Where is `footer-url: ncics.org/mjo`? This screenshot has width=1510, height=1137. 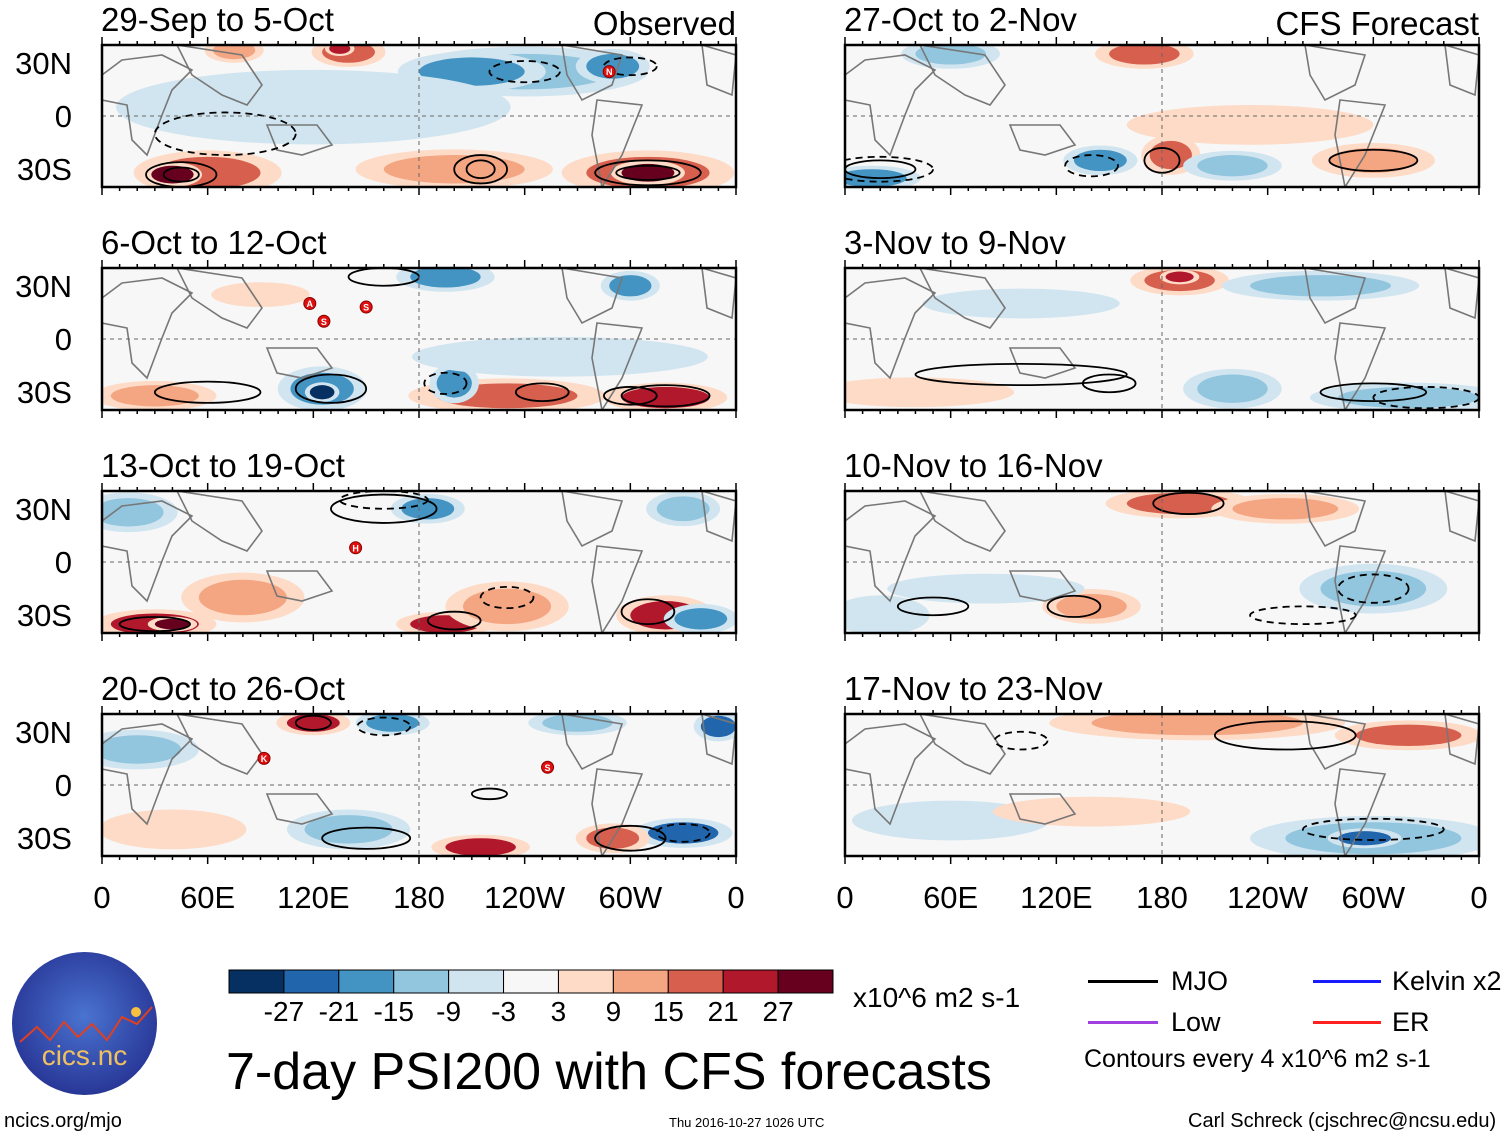
footer-url: ncics.org/mjo is located at coordinates (63, 1121).